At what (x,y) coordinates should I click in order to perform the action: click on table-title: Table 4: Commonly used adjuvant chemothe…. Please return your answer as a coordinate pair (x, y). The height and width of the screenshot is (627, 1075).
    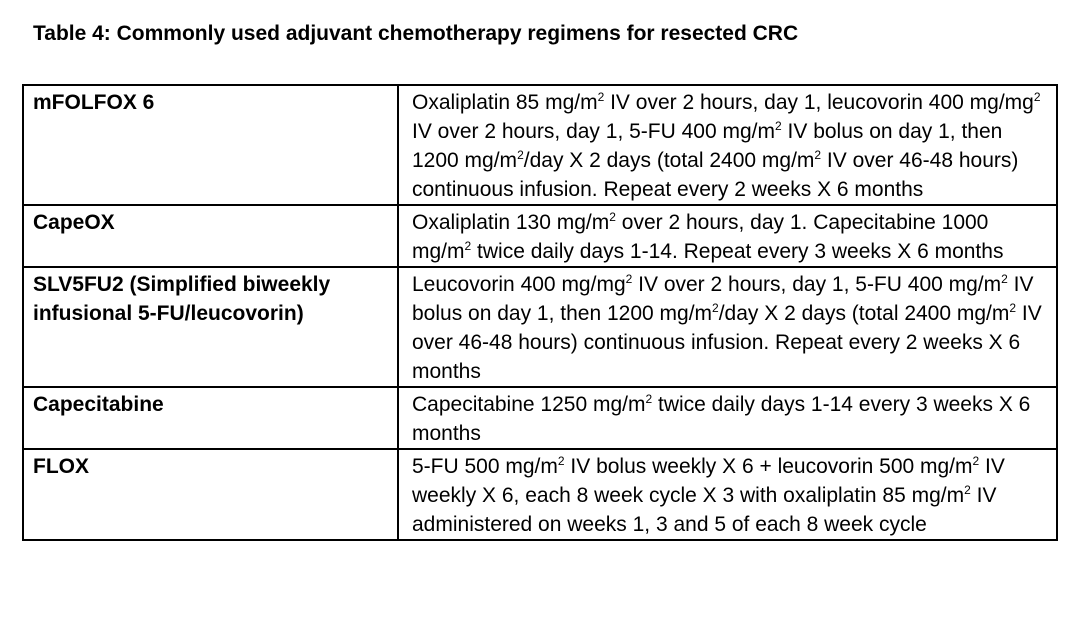
    Looking at the image, I should click on (416, 33).